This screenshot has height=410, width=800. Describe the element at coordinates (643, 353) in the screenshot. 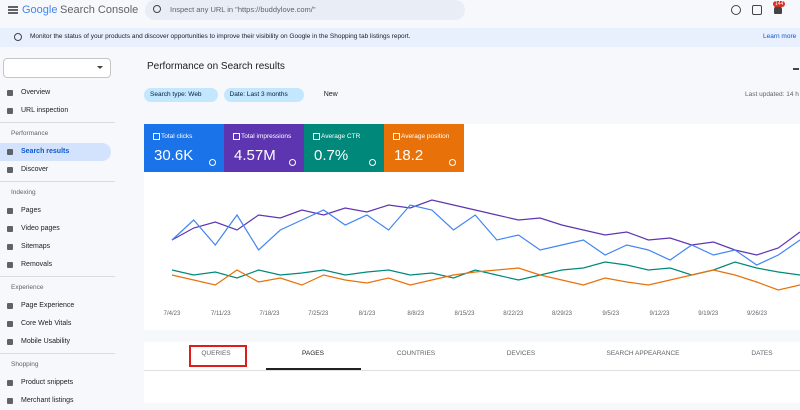

I see `tab: SEARCH APPEARANCE` at that location.